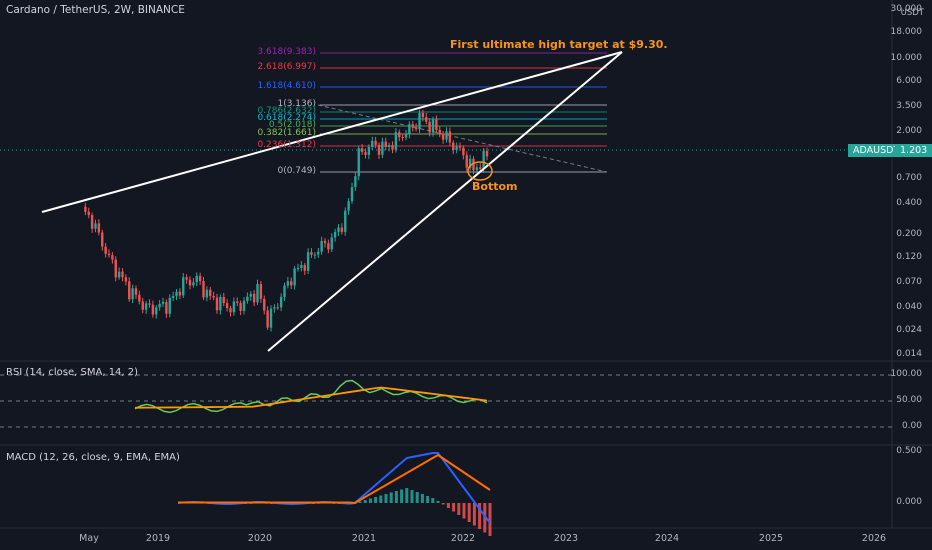  I want to click on macd-title: MACD (12, 26, close, 9, EMA, EMA), so click(93, 457).